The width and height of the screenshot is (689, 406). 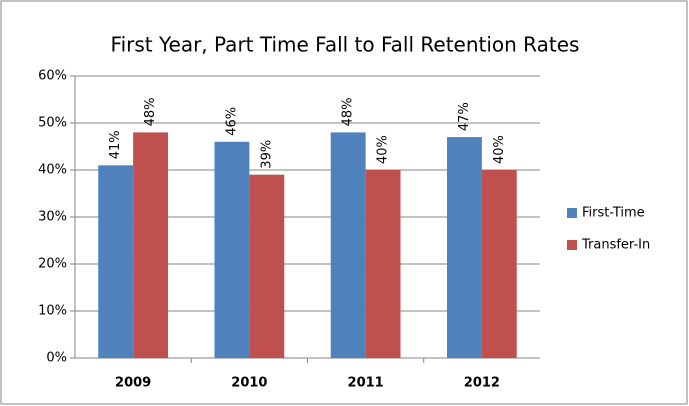 What do you see at coordinates (613, 213) in the screenshot?
I see `legend-label: First-Time` at bounding box center [613, 213].